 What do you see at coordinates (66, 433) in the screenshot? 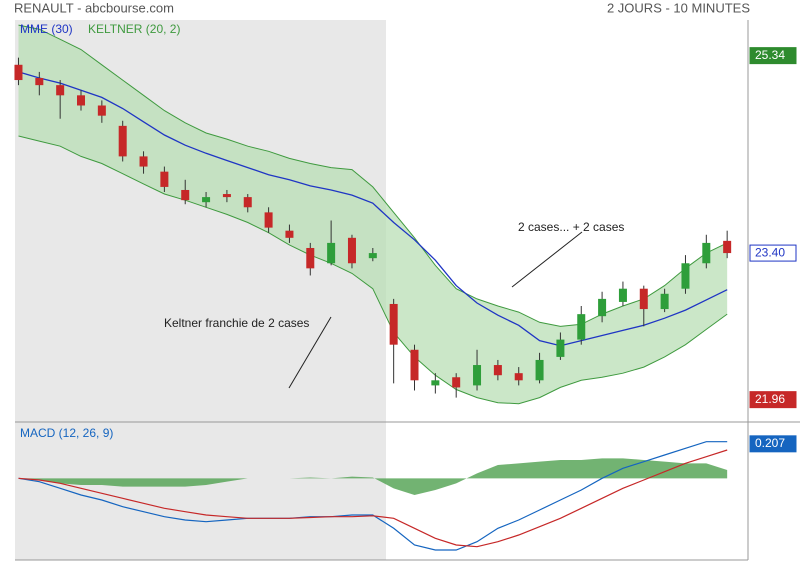
I see `legend-macd: MACD (12, 26, 9)` at bounding box center [66, 433].